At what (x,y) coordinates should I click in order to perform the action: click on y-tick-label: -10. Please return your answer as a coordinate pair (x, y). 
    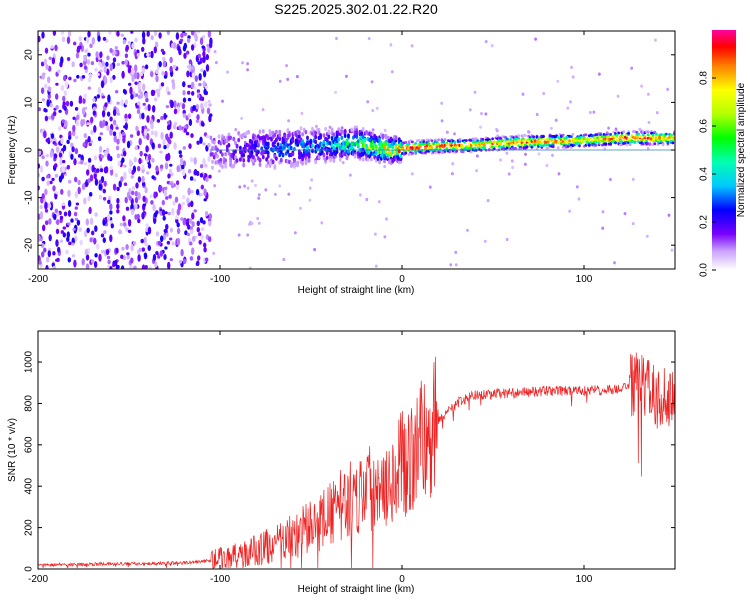
    Looking at the image, I should click on (29, 197).